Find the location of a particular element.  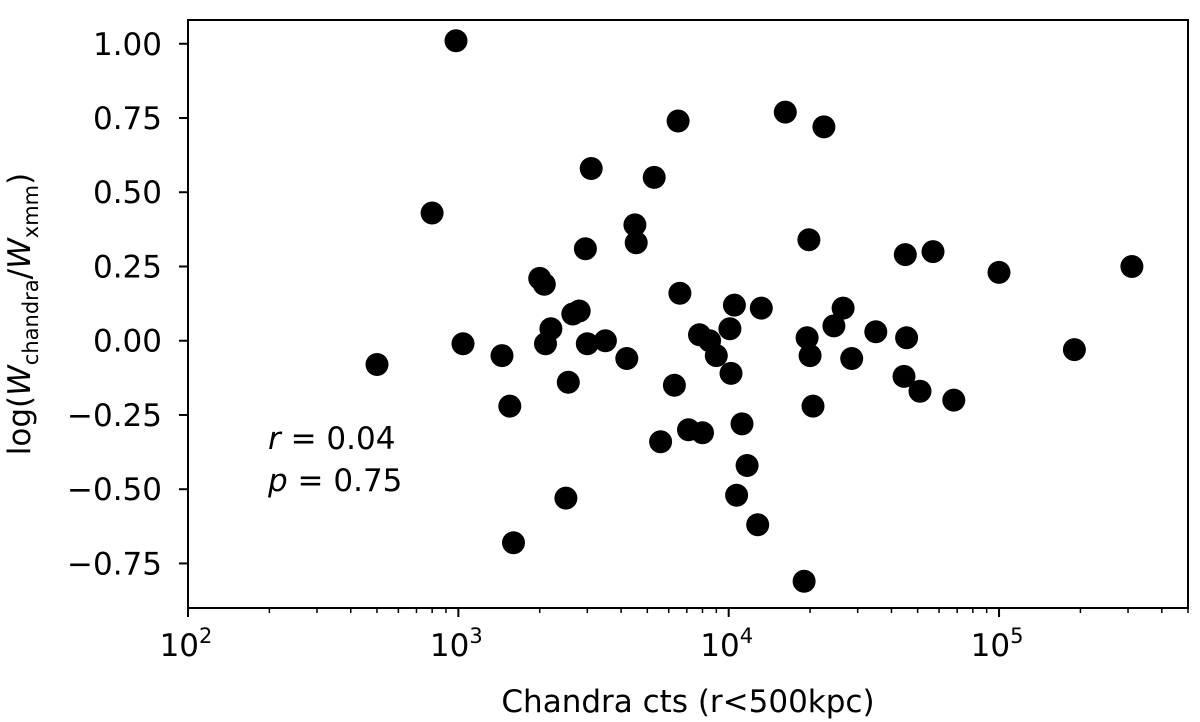

y-tick-label-6: −0.25 is located at coordinates (114, 416).